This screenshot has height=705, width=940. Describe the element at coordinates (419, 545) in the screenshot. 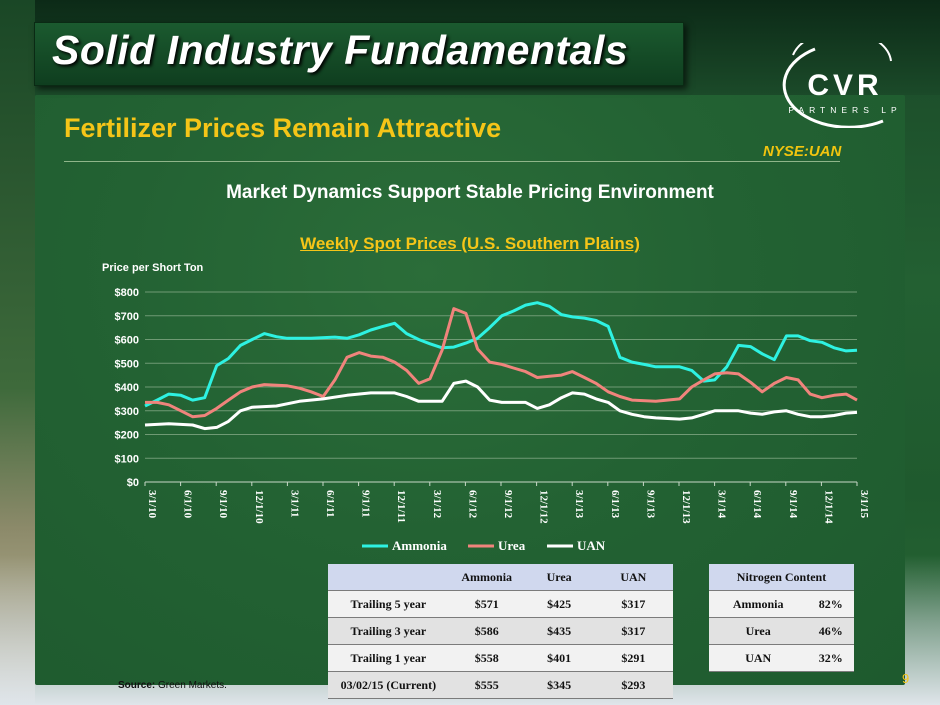

I see `legend-label: Ammonia` at that location.